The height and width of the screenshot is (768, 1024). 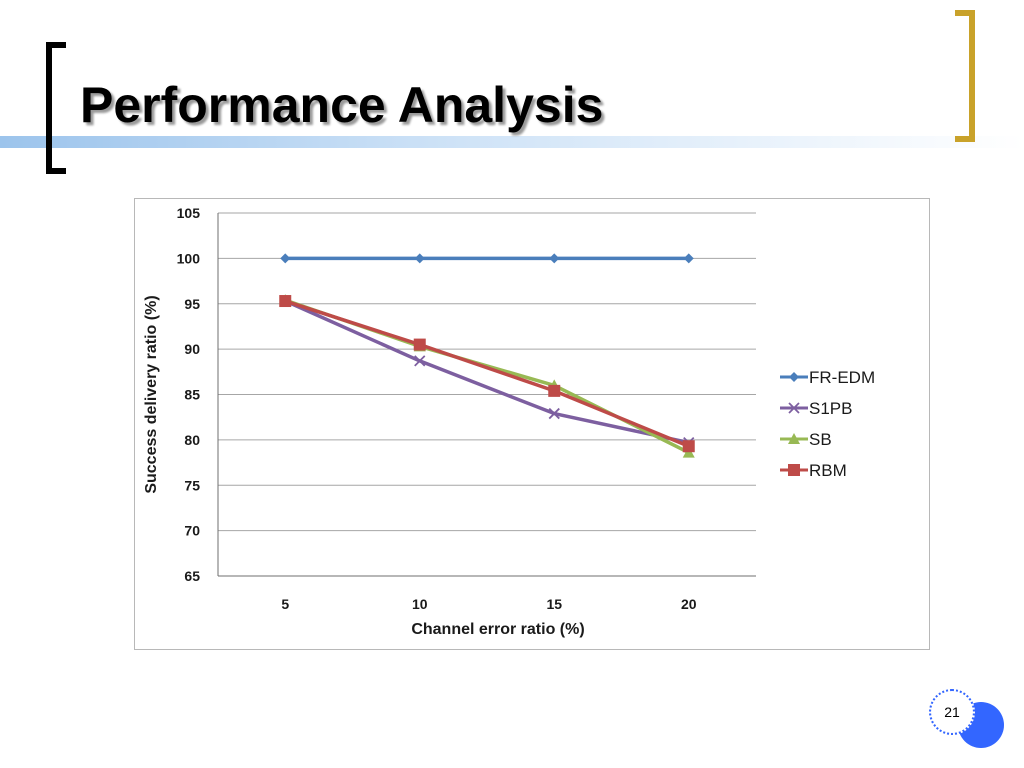 What do you see at coordinates (820, 439) in the screenshot?
I see `legend-label: SB` at bounding box center [820, 439].